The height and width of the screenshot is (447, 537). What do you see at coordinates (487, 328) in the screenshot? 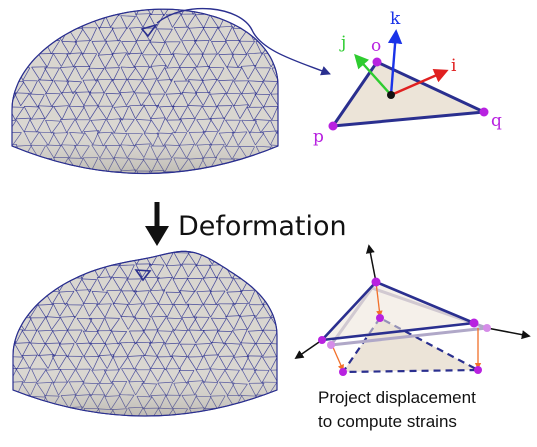
I see `ghost-vertex-right` at bounding box center [487, 328].